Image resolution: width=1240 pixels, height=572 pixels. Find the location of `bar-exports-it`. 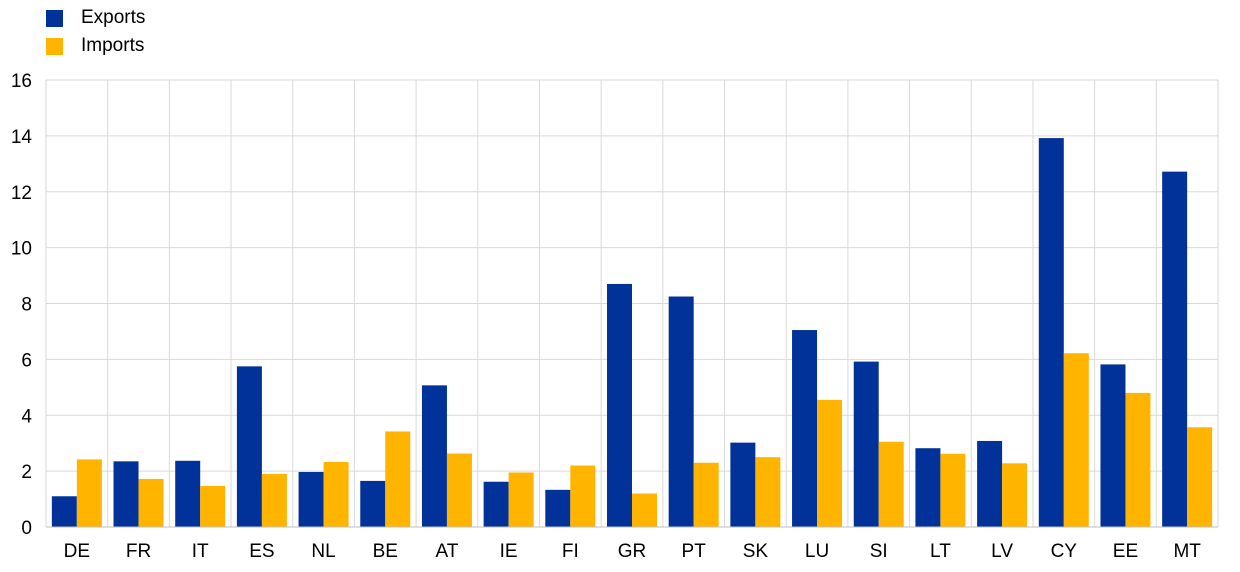

bar-exports-it is located at coordinates (188, 493).